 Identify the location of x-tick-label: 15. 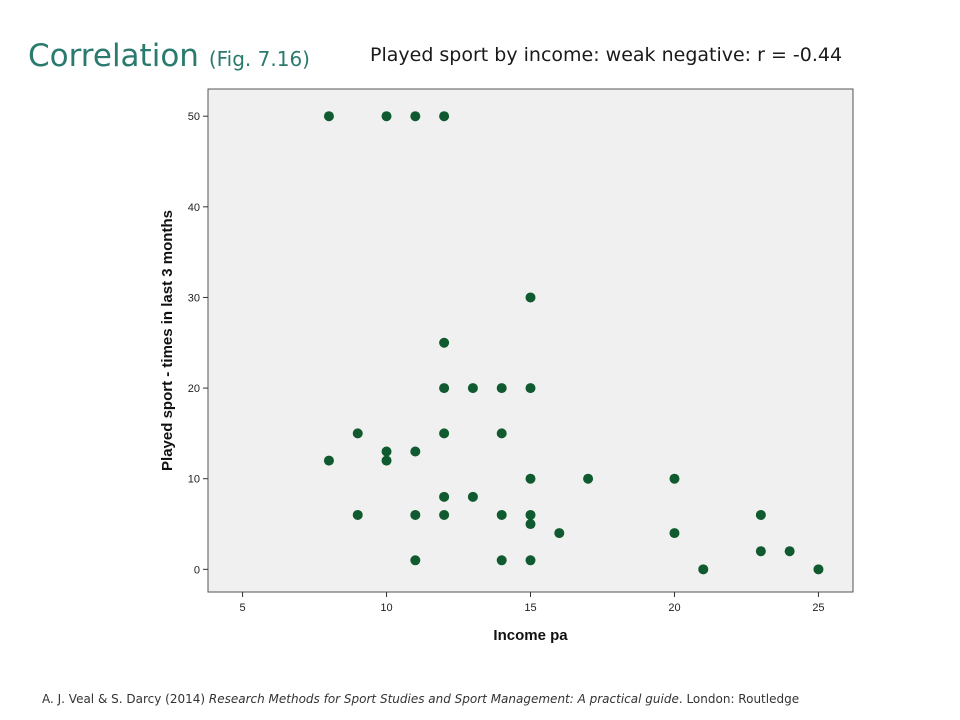
(530, 608).